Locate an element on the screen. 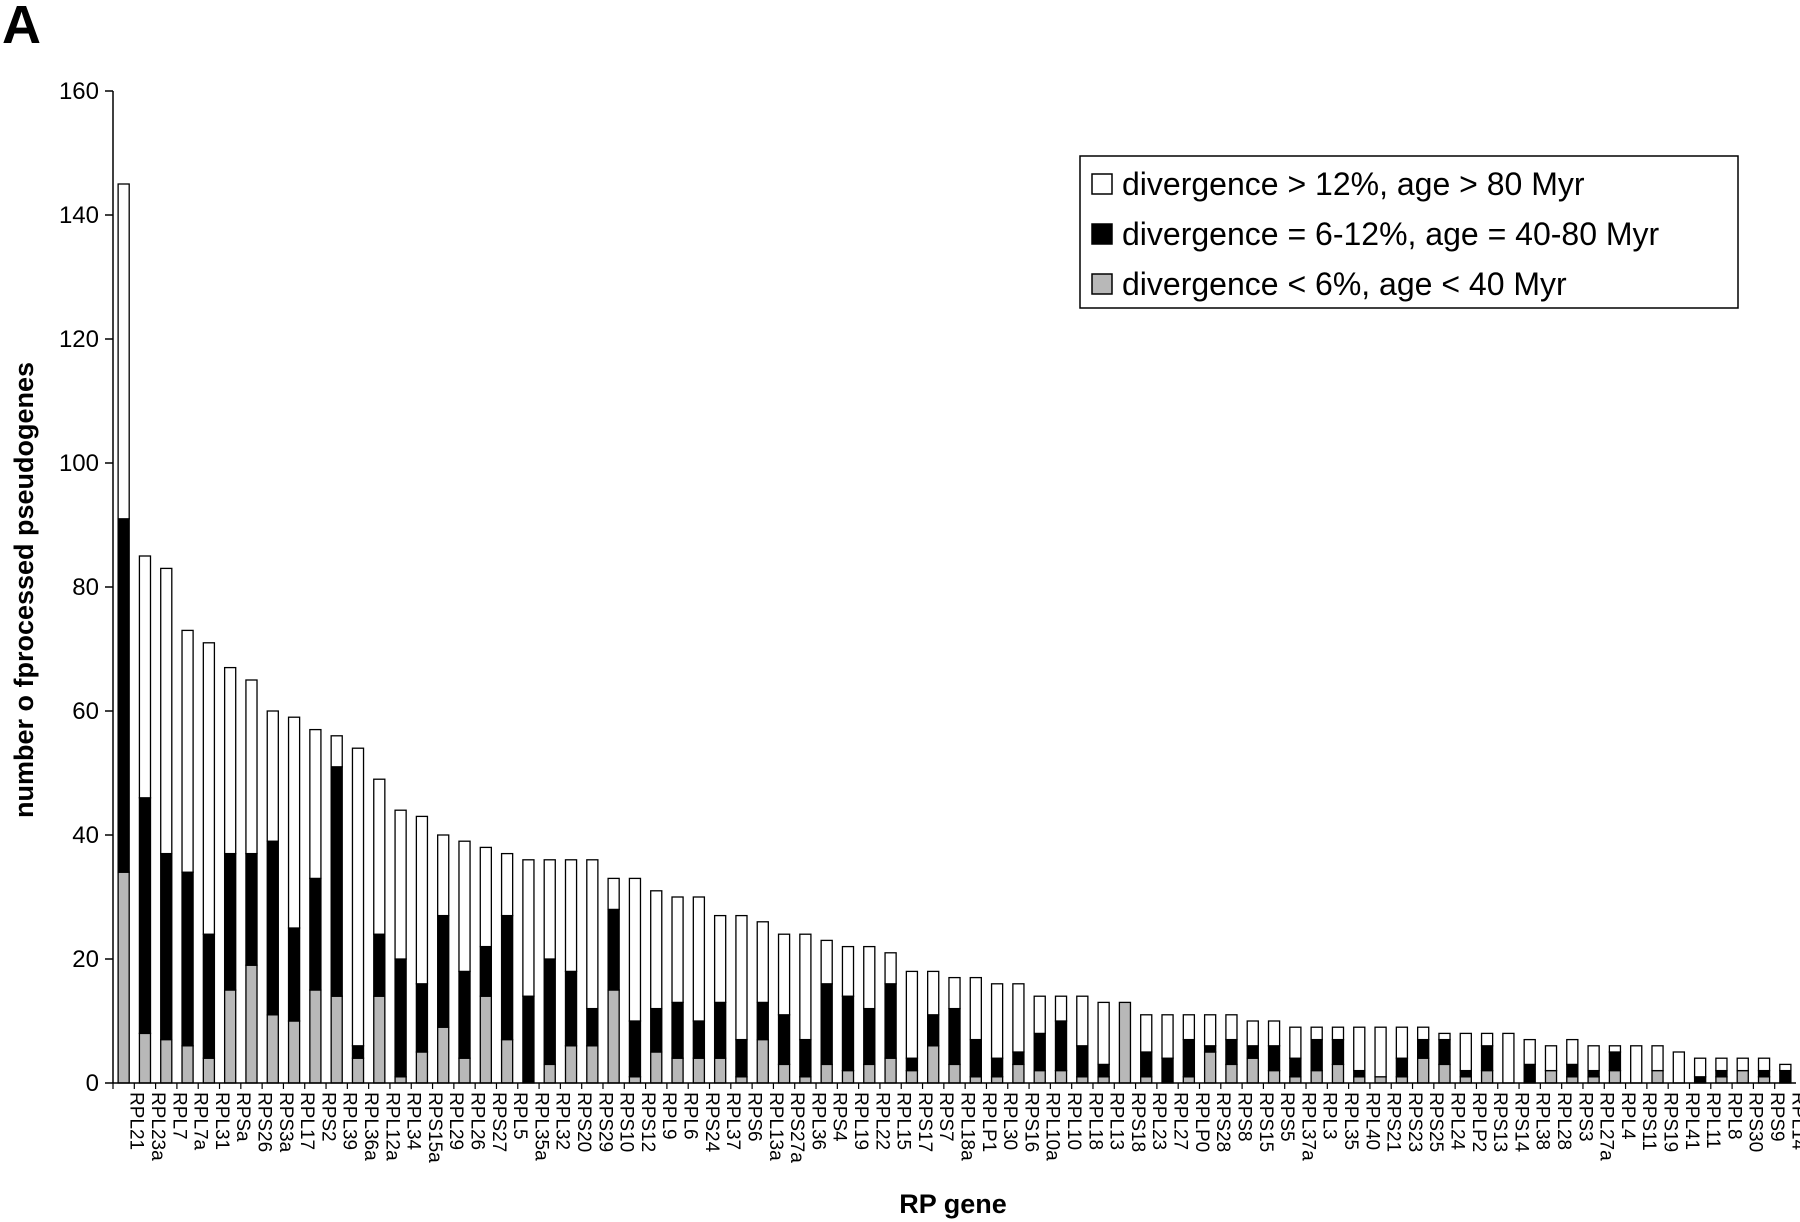 The image size is (1800, 1222). x-category-label: RPS20 is located at coordinates (583, 1122).